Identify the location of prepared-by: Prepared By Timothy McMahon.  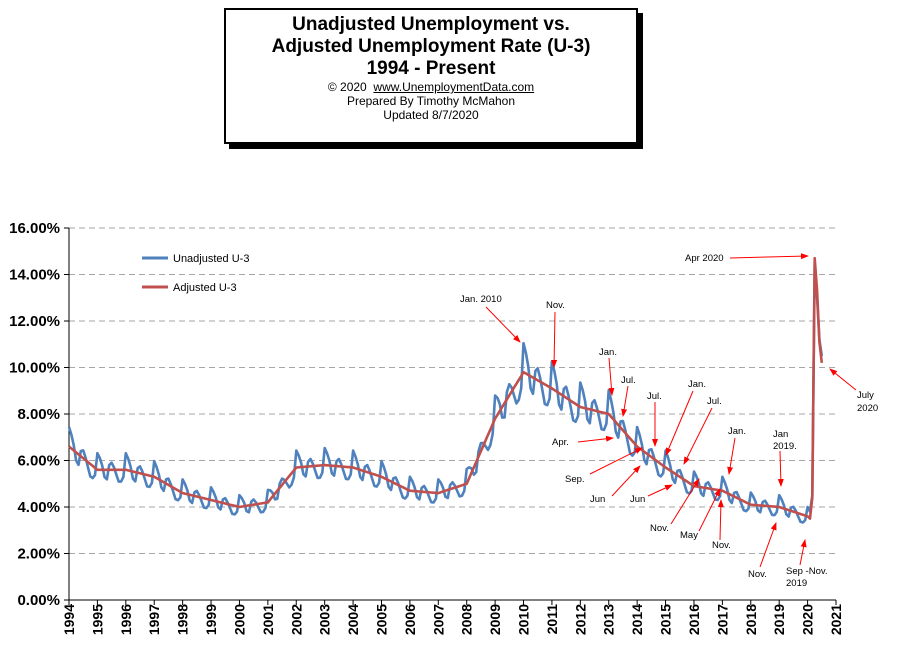
(431, 101).